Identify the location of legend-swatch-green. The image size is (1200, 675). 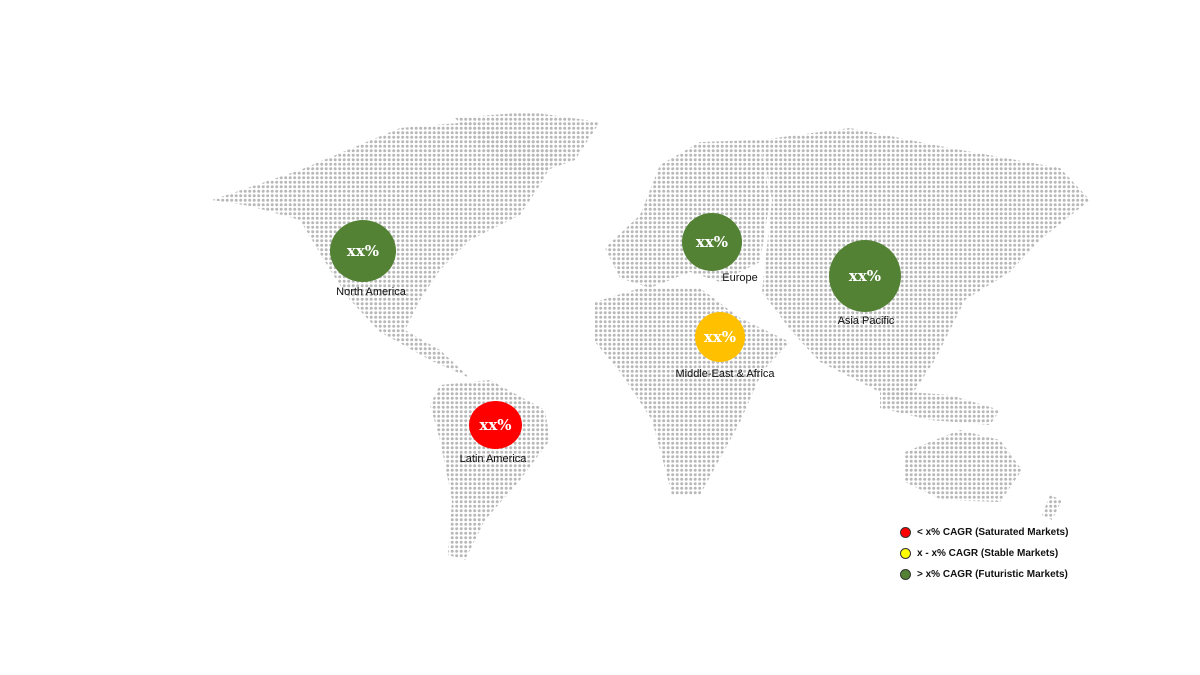
(905, 574).